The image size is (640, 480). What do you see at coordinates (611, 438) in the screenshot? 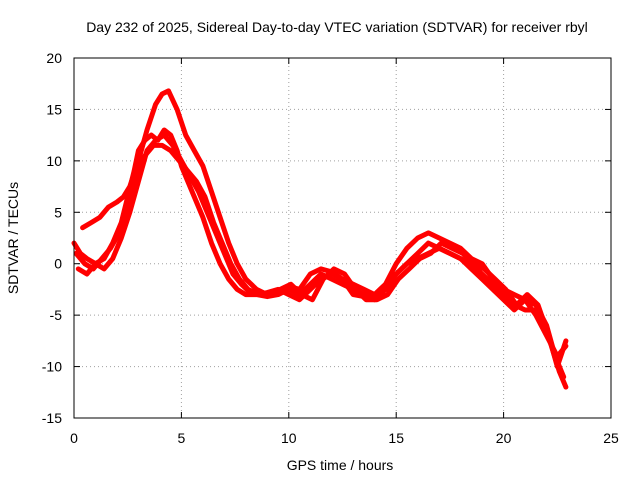
I see `x-tick-label: 25` at bounding box center [611, 438].